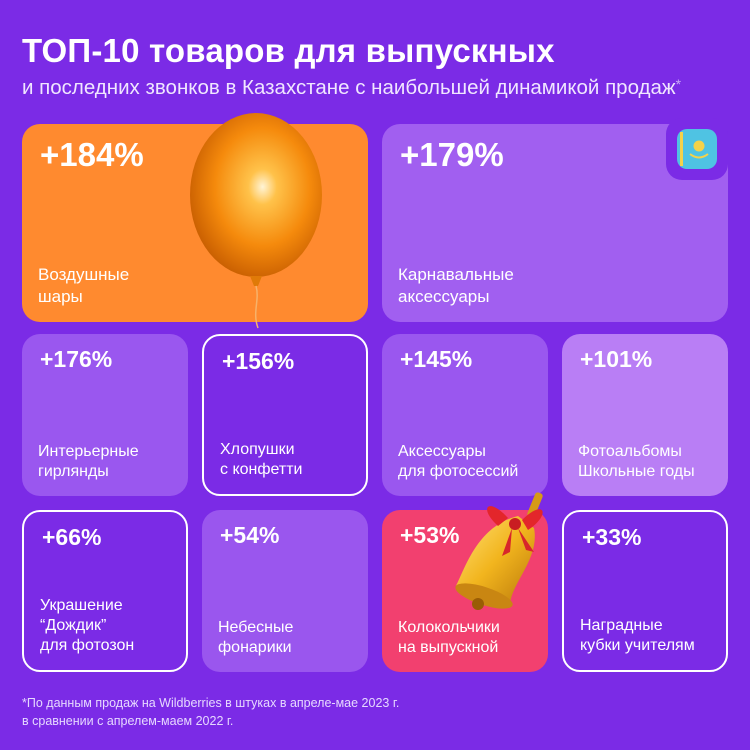 Image resolution: width=750 pixels, height=750 pixels. What do you see at coordinates (105, 591) in the screenshot?
I see `card-rank-7: +66% Украшение “Дождик” для фотозон` at bounding box center [105, 591].